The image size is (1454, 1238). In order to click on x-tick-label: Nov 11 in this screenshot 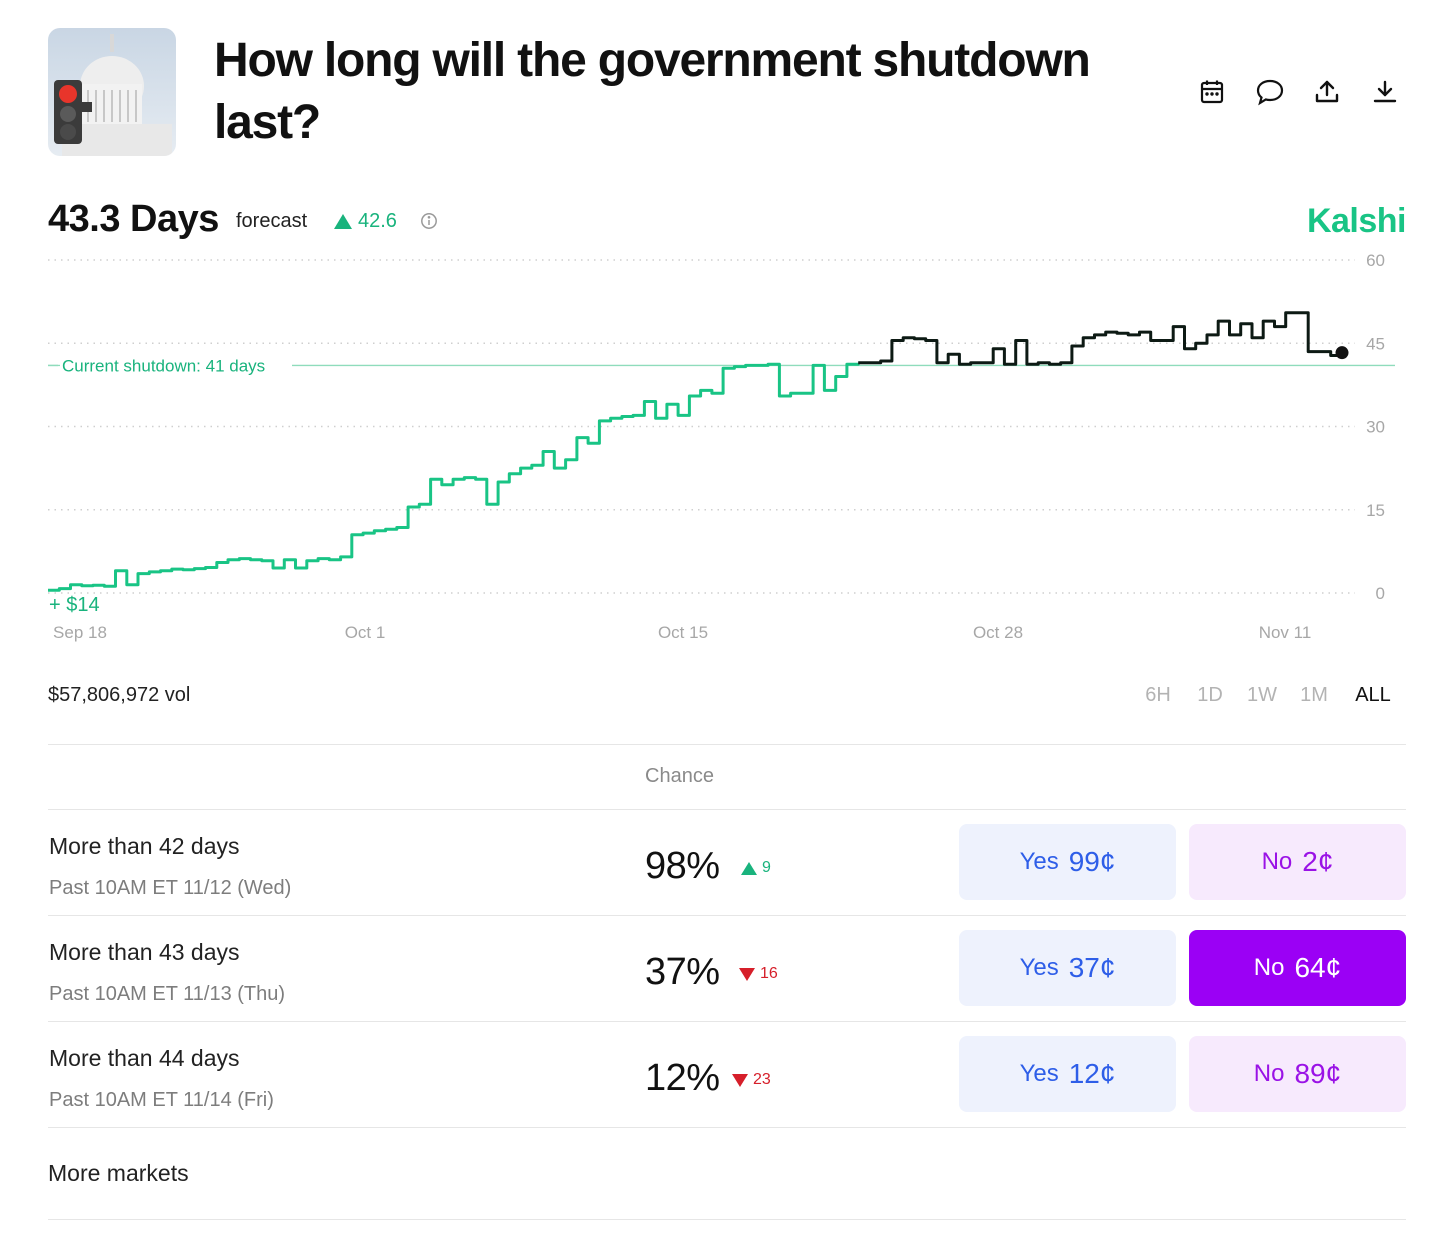, I will do `click(1285, 632)`.